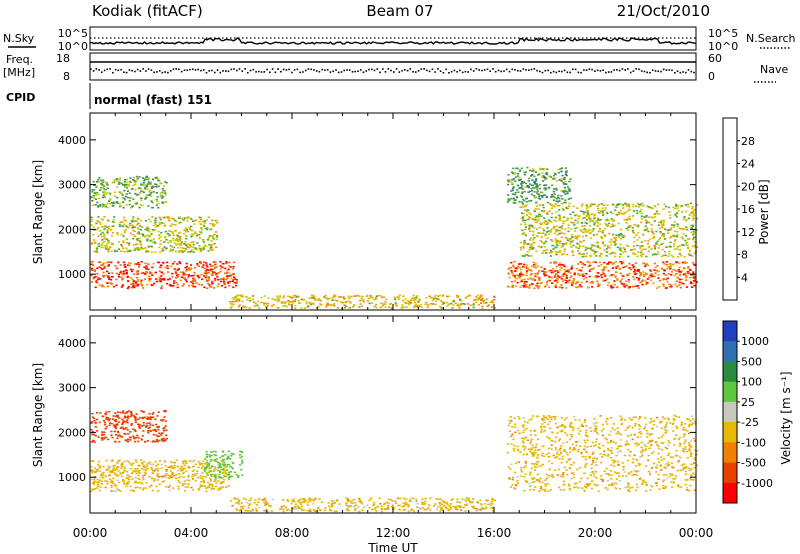 Image resolution: width=800 pixels, height=554 pixels. Describe the element at coordinates (723, 46) in the screenshot. I see `noise-tick-low-right: 10^0` at that location.